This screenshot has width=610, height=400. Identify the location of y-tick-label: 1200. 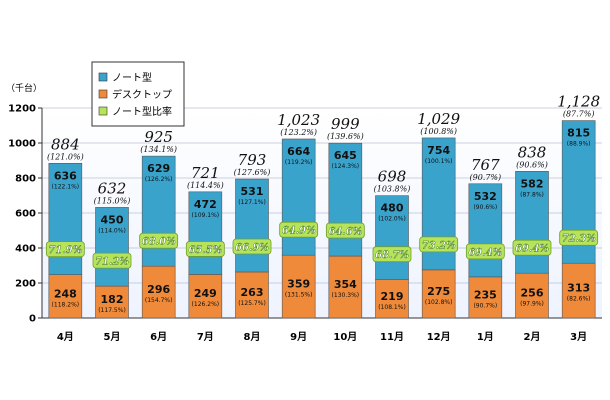
(22, 109).